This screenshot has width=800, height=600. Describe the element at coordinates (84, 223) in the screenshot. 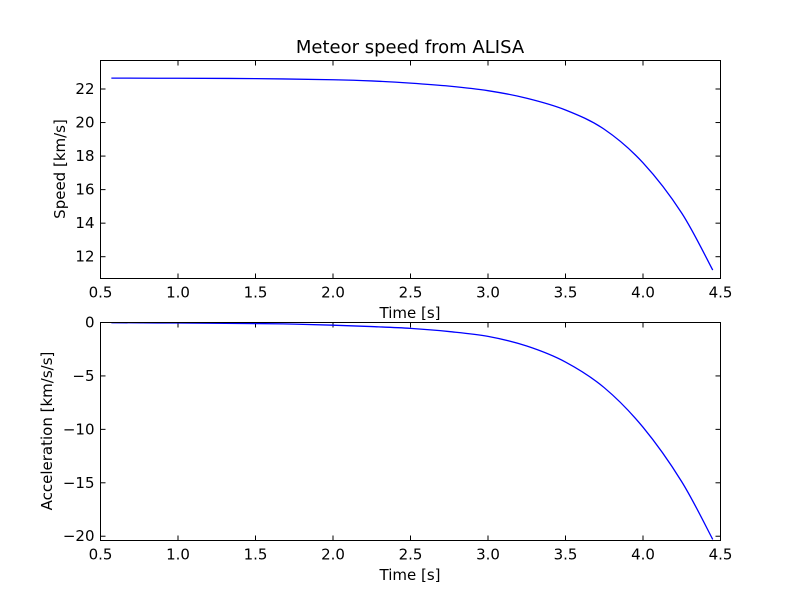

I see `speed-y-tick-label: 14` at that location.